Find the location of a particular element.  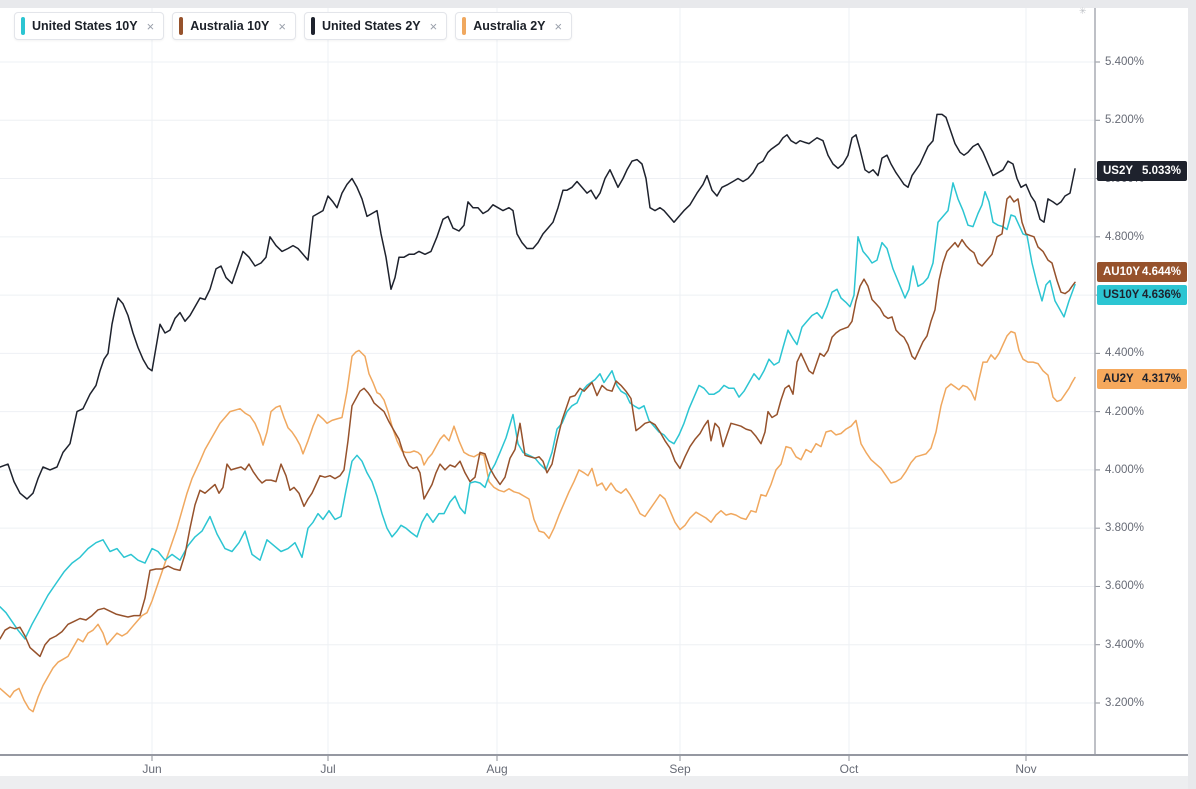

legend-chip-us10y: United States 10Y × is located at coordinates (89, 26).